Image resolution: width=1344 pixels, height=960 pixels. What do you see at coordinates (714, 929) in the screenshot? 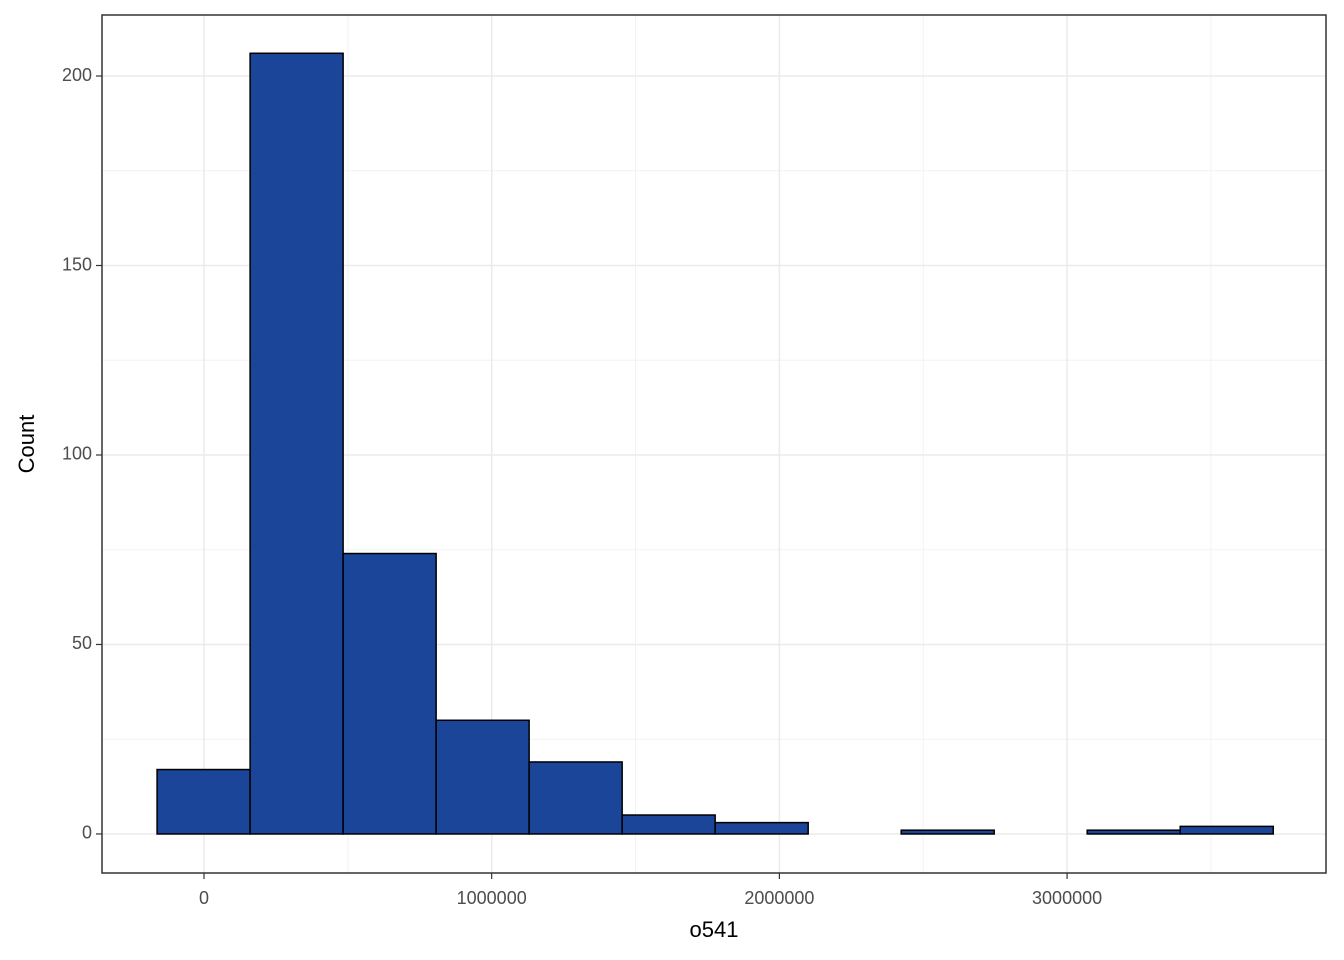
I see `x-axis-title: o541` at bounding box center [714, 929].